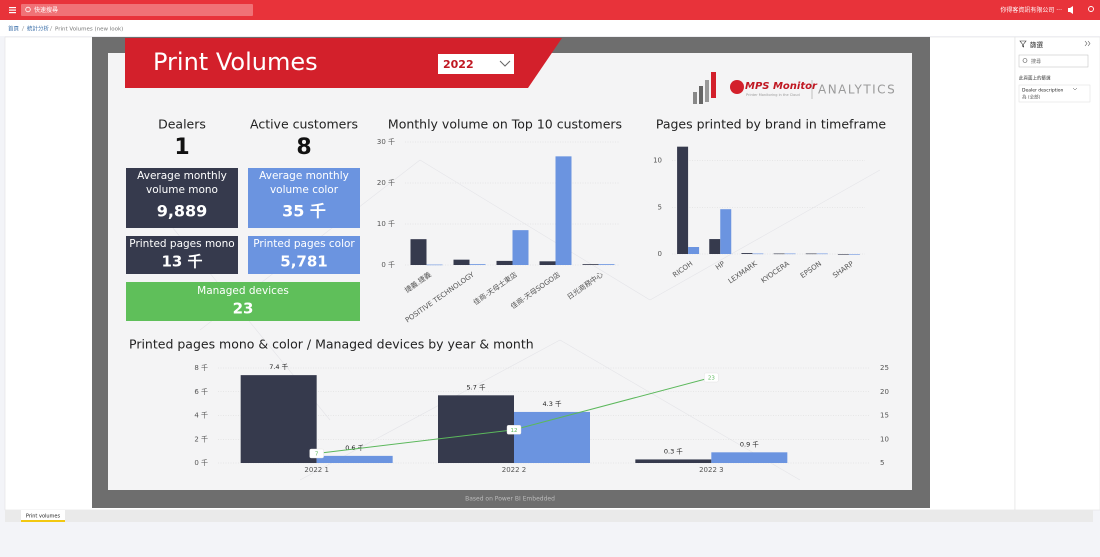 This screenshot has height=557, width=1100. Describe the element at coordinates (1031, 10) in the screenshot. I see `company-name: 你得客資訊有限公司 ···` at that location.